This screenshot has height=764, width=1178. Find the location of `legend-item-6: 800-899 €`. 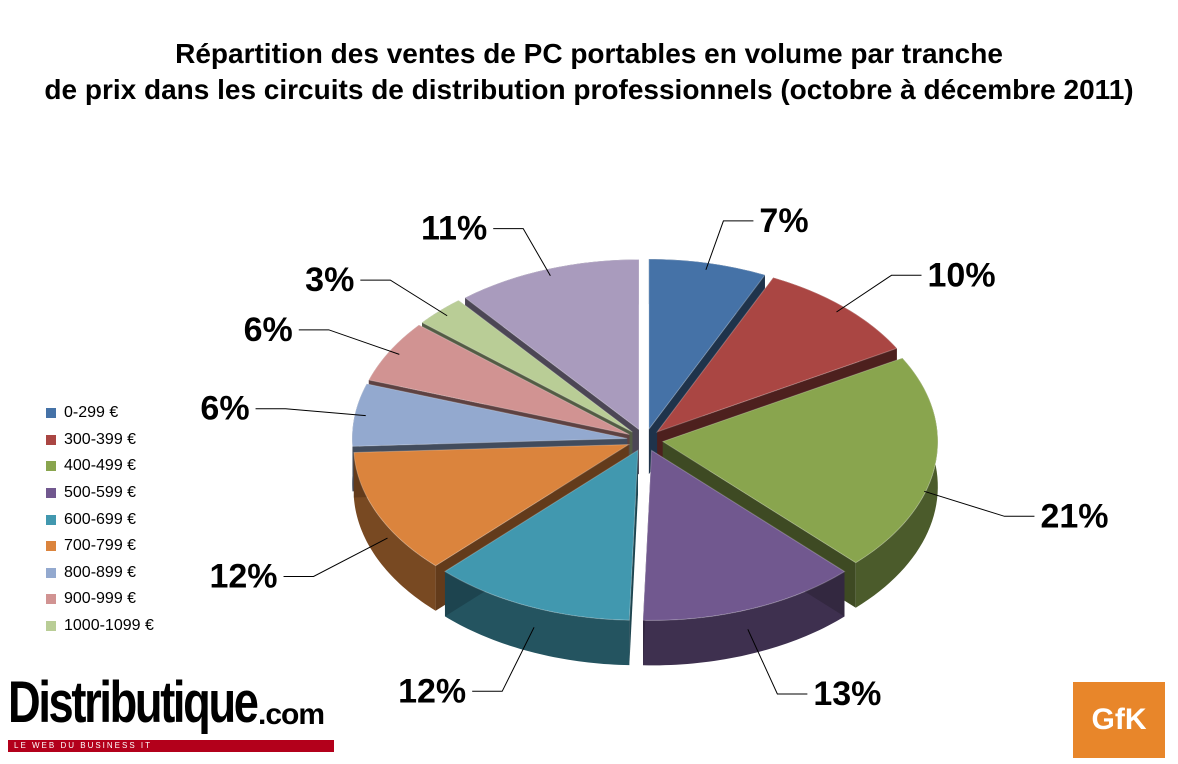

legend-item-6: 800-899 € is located at coordinates (100, 573).